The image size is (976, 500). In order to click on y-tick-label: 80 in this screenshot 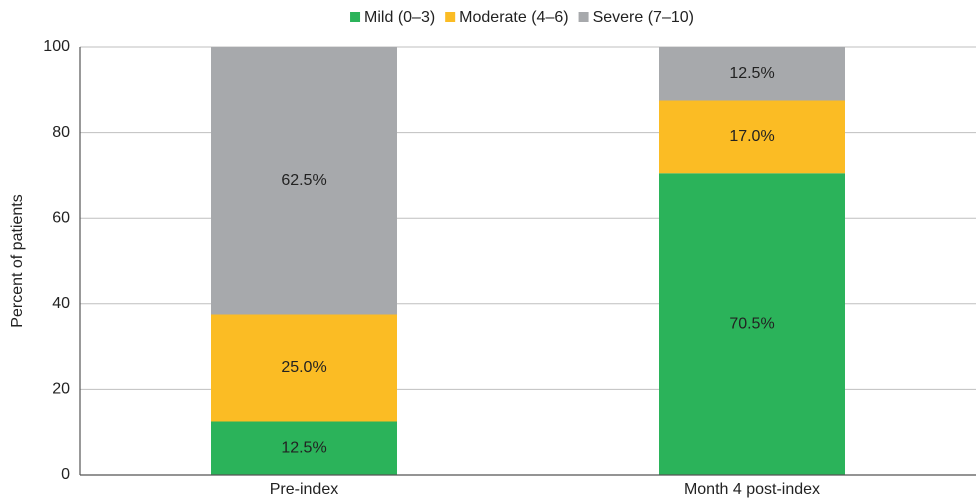, I will do `click(61, 132)`.